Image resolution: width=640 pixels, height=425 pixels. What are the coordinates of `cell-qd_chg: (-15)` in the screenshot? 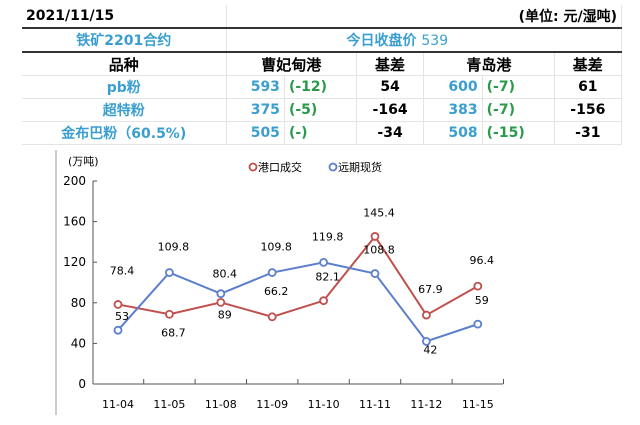 It's located at (518, 133).